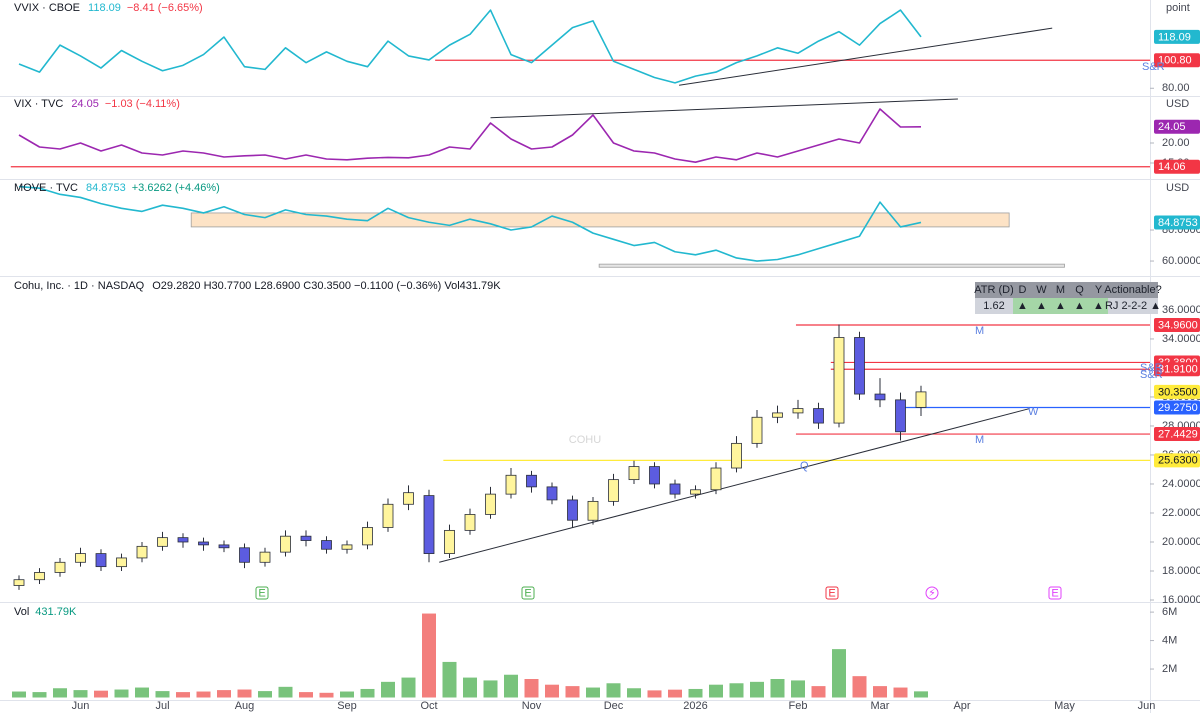  I want to click on table-value: 1.62, so click(993, 306).